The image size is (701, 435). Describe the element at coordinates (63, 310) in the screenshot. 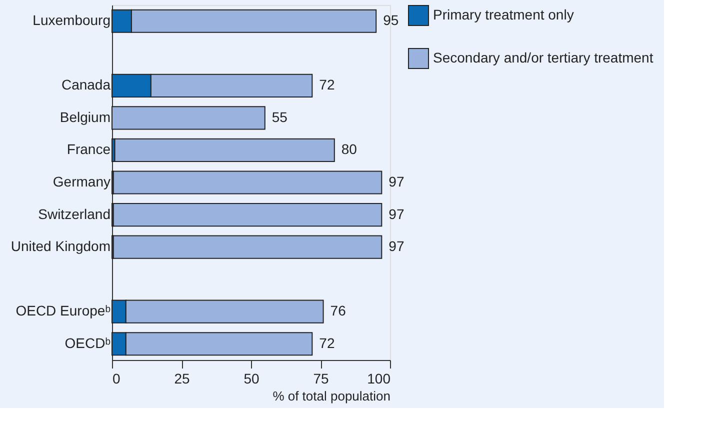

I see `y-tick-label: OECD Europeᵇ` at that location.